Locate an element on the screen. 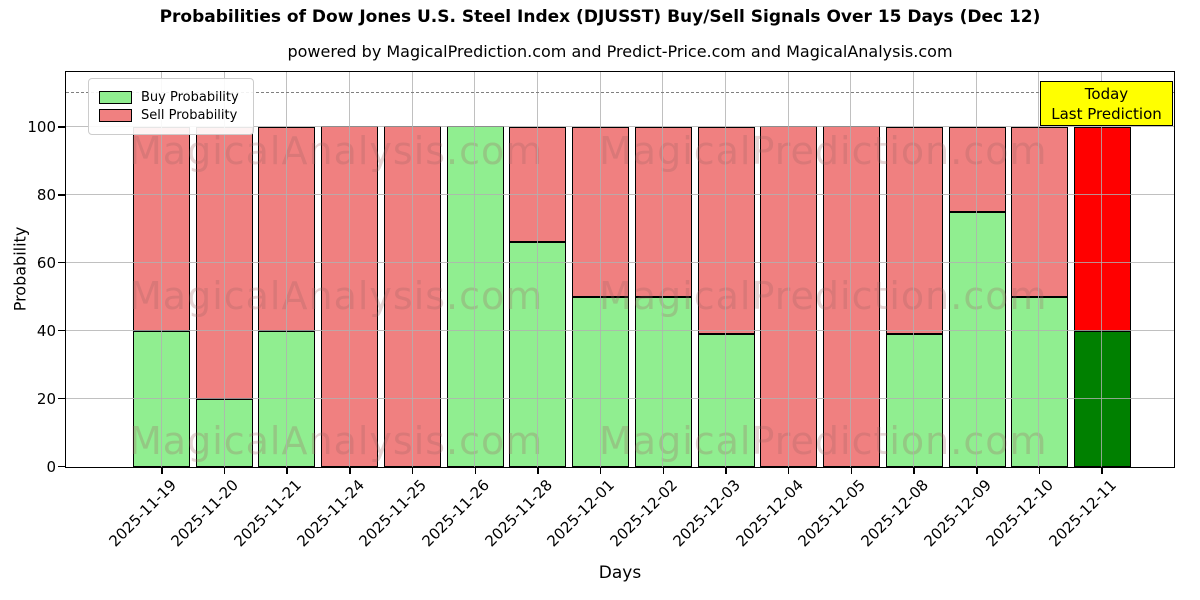 This screenshot has height=600, width=1200. x-tick-label-2025-11-21: 2025-11-21 is located at coordinates (267, 513).